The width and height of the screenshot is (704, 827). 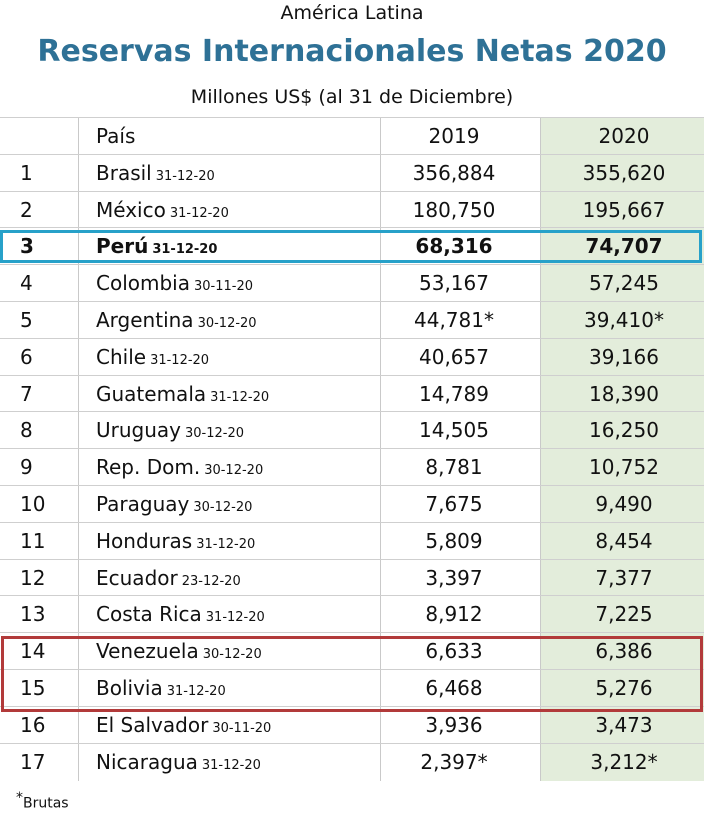 What do you see at coordinates (454, 430) in the screenshot?
I see `row-value-2019: 14,505` at bounding box center [454, 430].